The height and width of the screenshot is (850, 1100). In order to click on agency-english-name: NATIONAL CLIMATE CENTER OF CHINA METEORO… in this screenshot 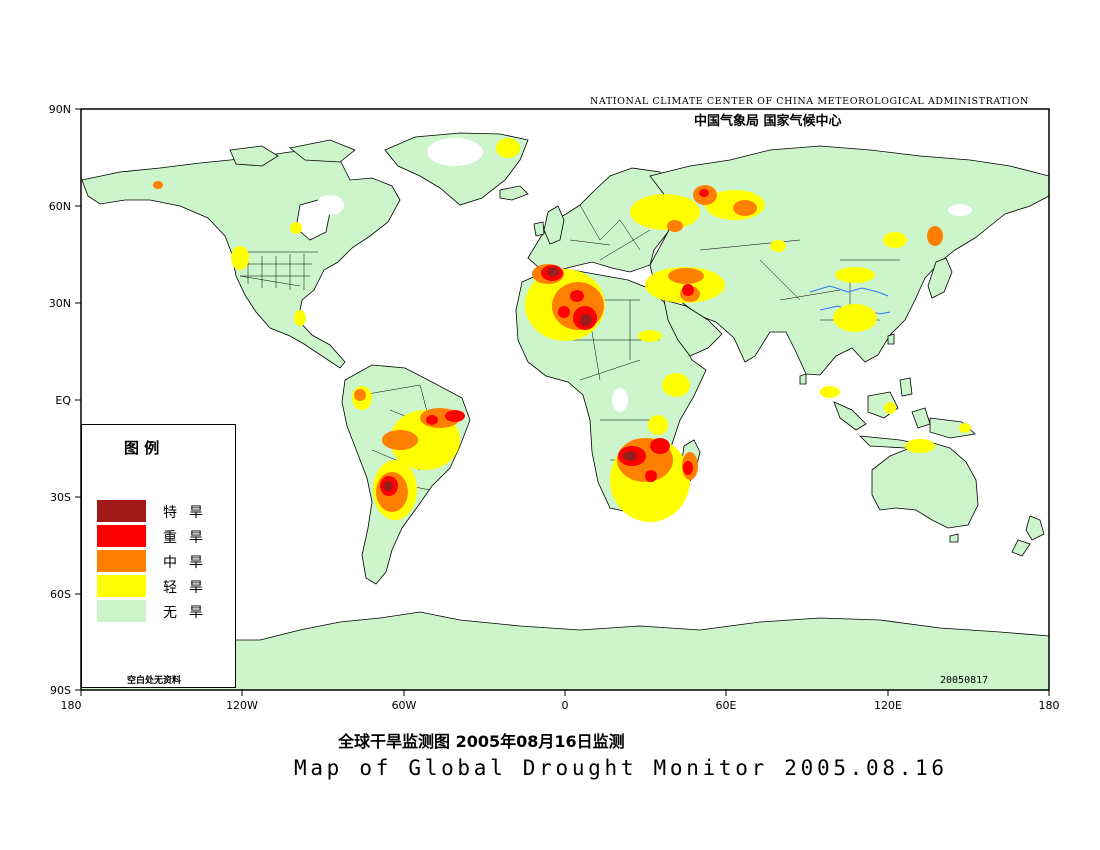, I will do `click(809, 101)`.